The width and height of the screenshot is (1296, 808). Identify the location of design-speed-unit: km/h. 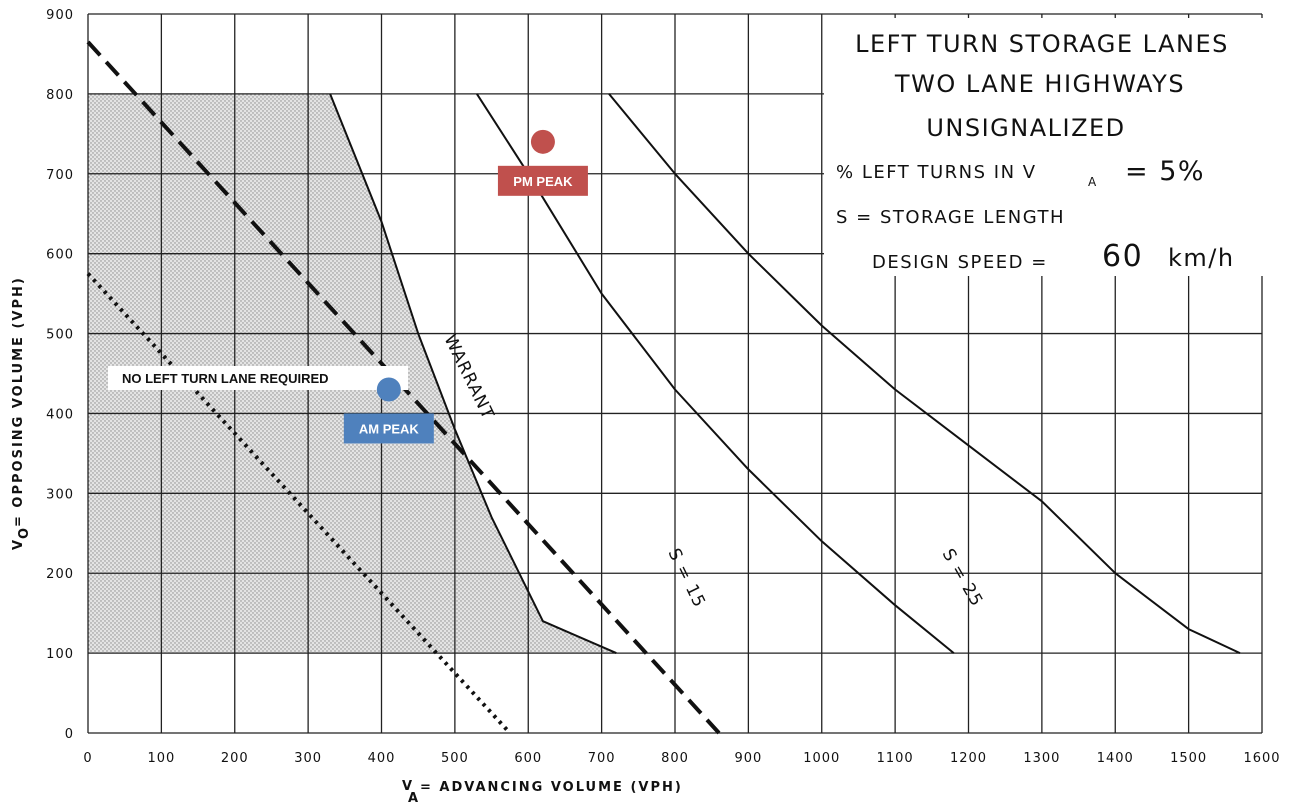
(1201, 258).